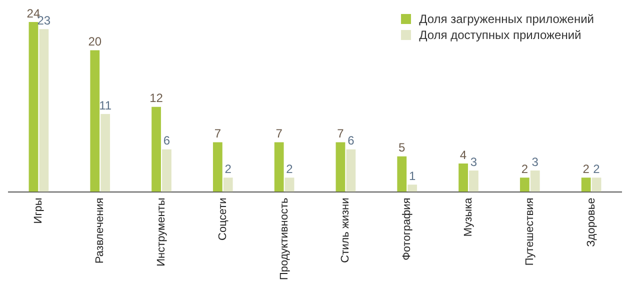 The width and height of the screenshot is (630, 294). What do you see at coordinates (530, 232) in the screenshot?
I see `x-tick-label: Путешествия` at bounding box center [530, 232].